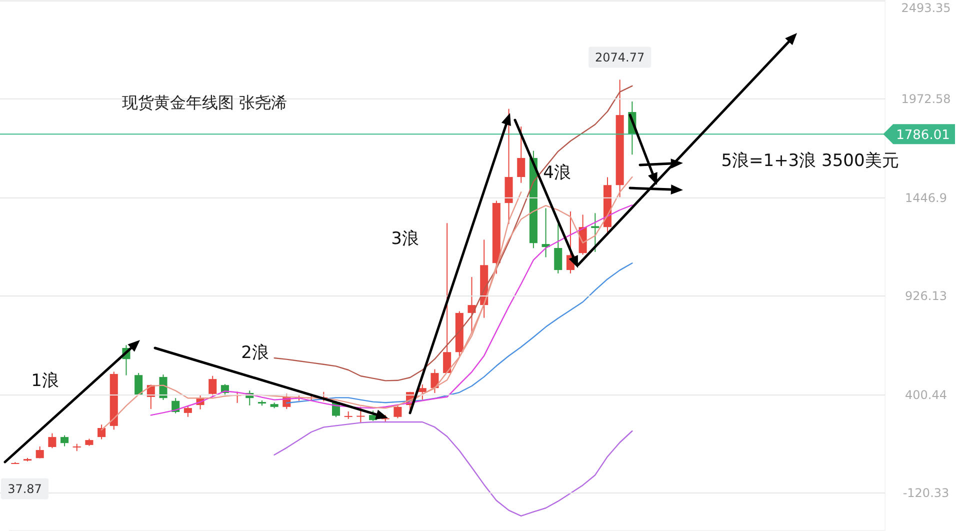 This screenshot has height=531, width=959. What do you see at coordinates (405, 239) in the screenshot?
I see `annotation: 3浪` at bounding box center [405, 239].